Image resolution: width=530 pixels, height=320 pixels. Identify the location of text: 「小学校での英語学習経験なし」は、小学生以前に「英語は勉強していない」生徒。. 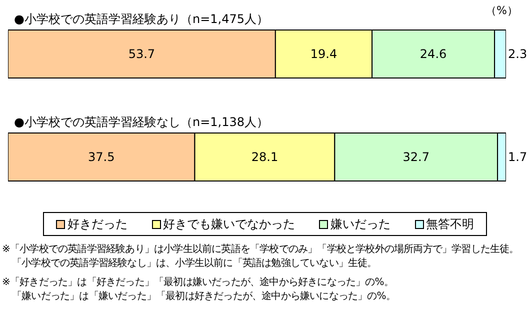
(194, 264).